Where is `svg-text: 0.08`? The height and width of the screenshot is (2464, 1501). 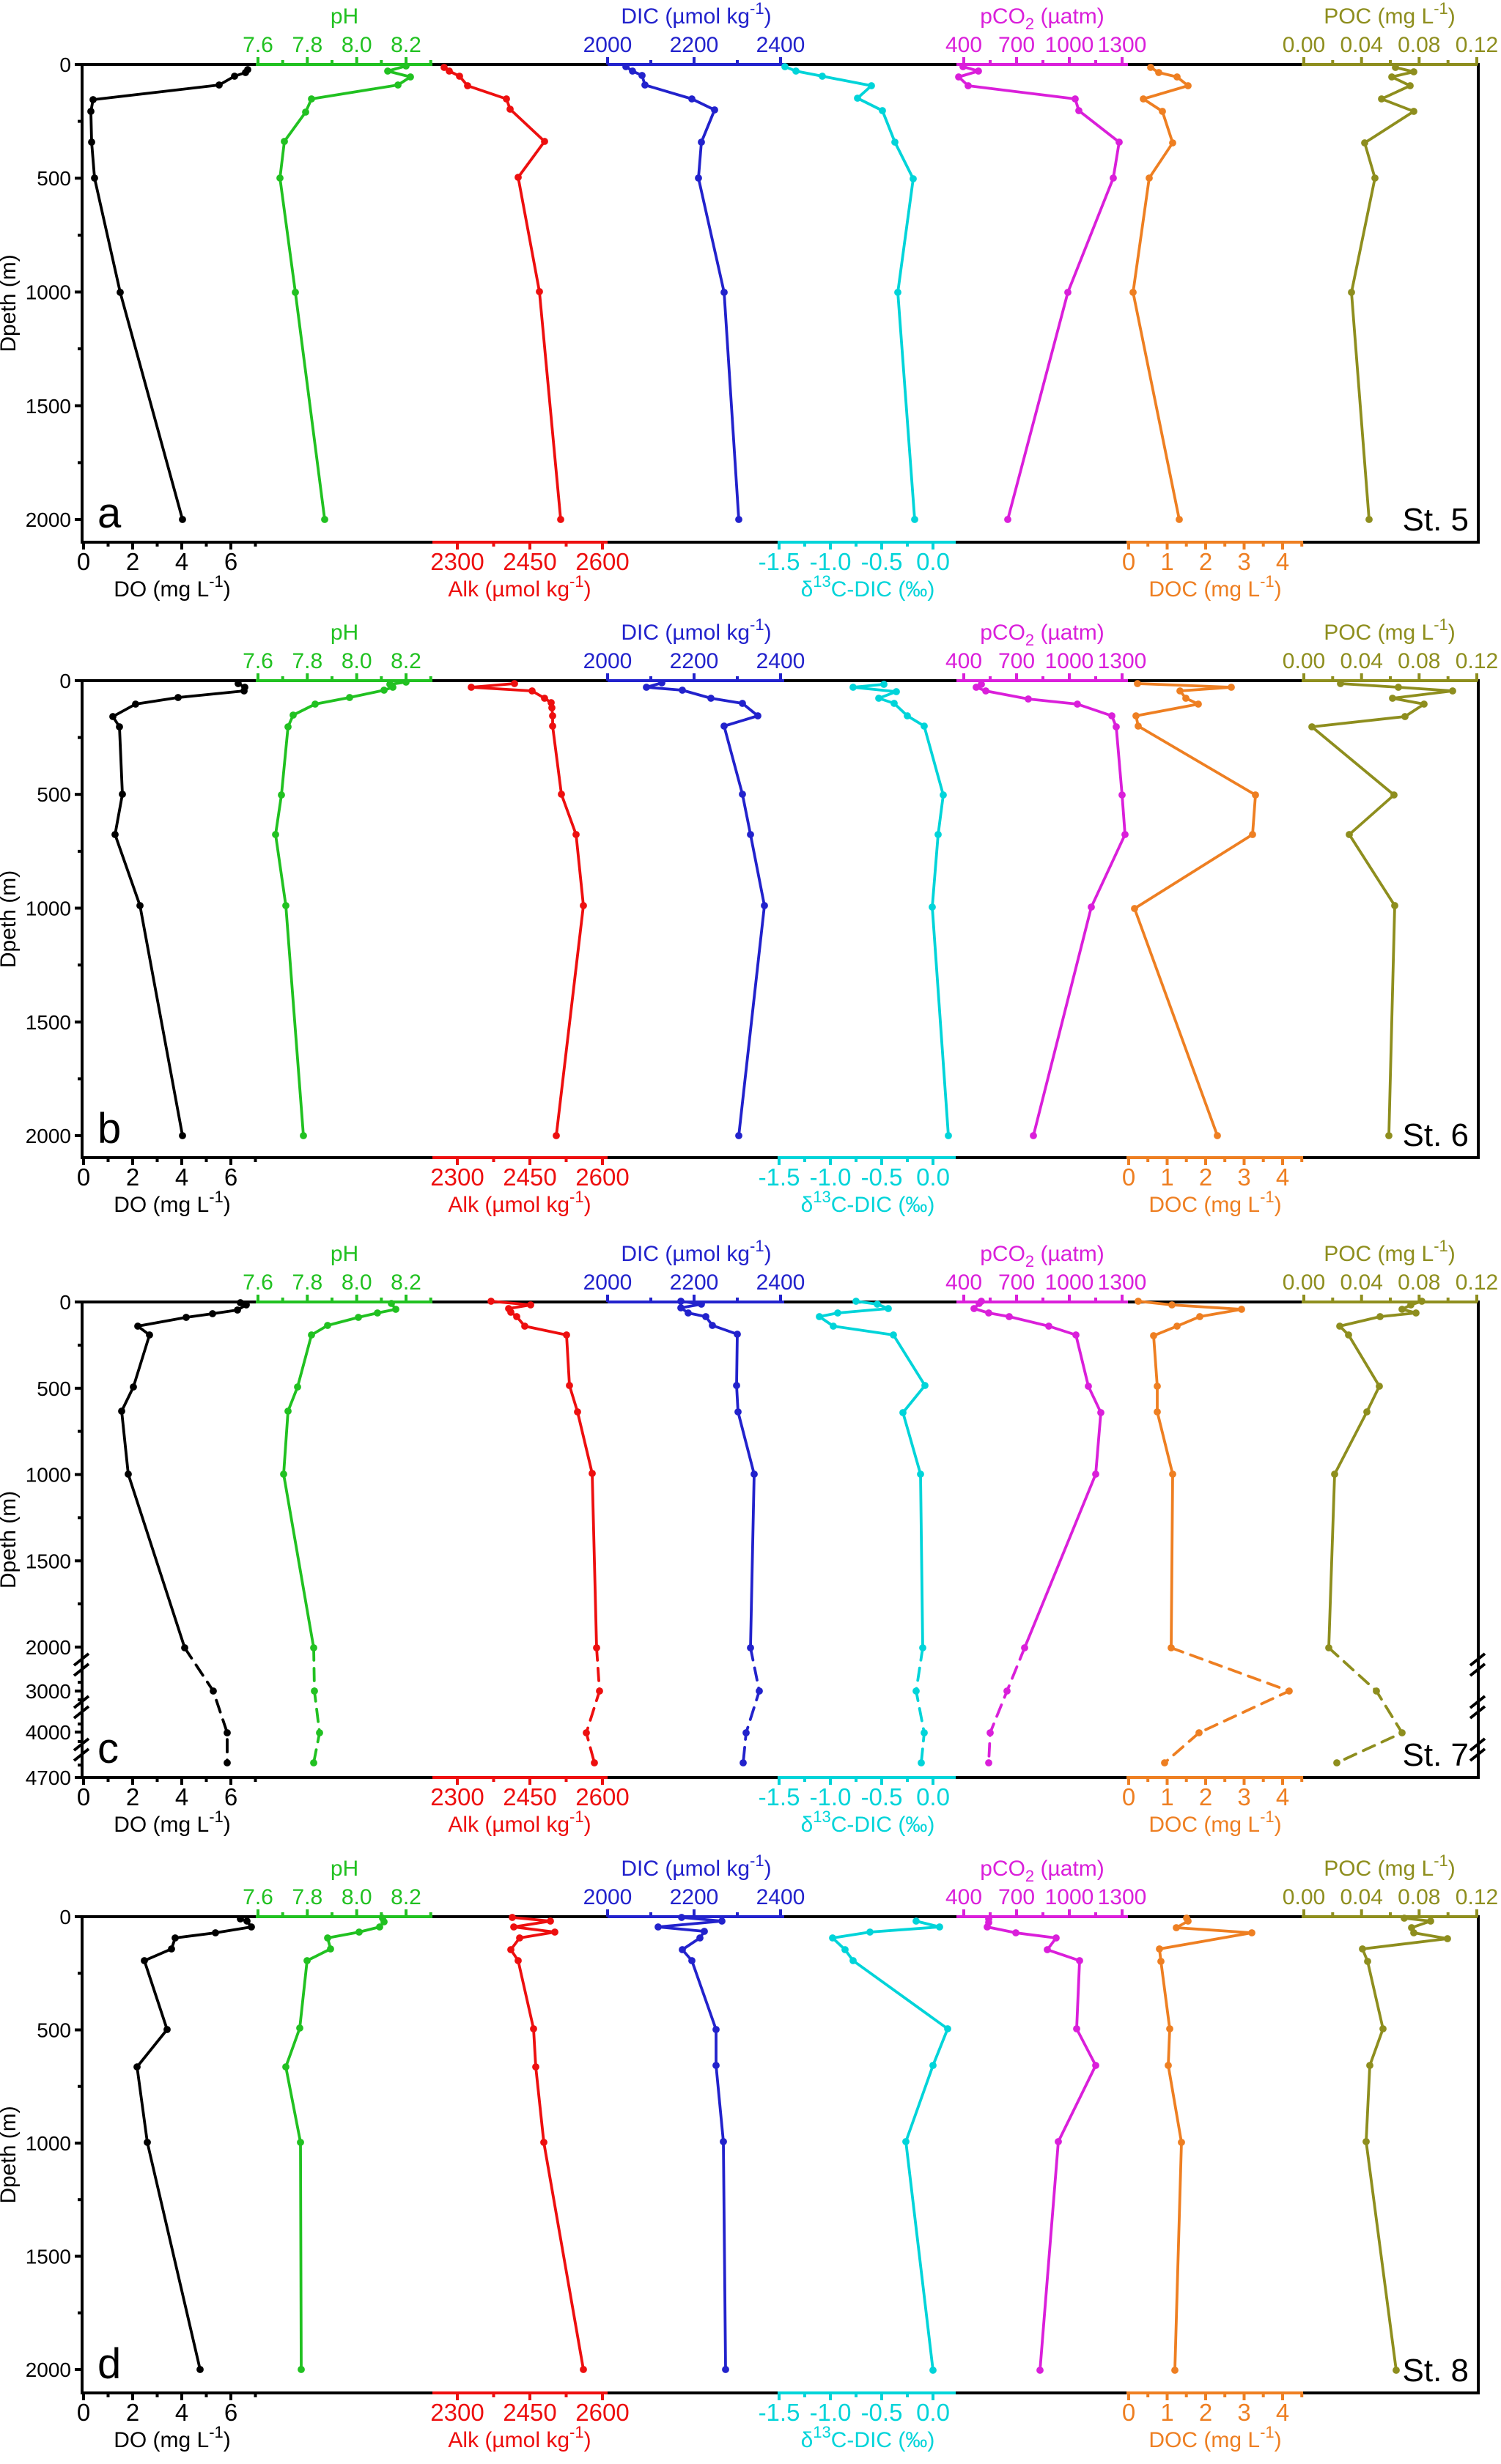 svg-text: 0.08 is located at coordinates (1419, 1282).